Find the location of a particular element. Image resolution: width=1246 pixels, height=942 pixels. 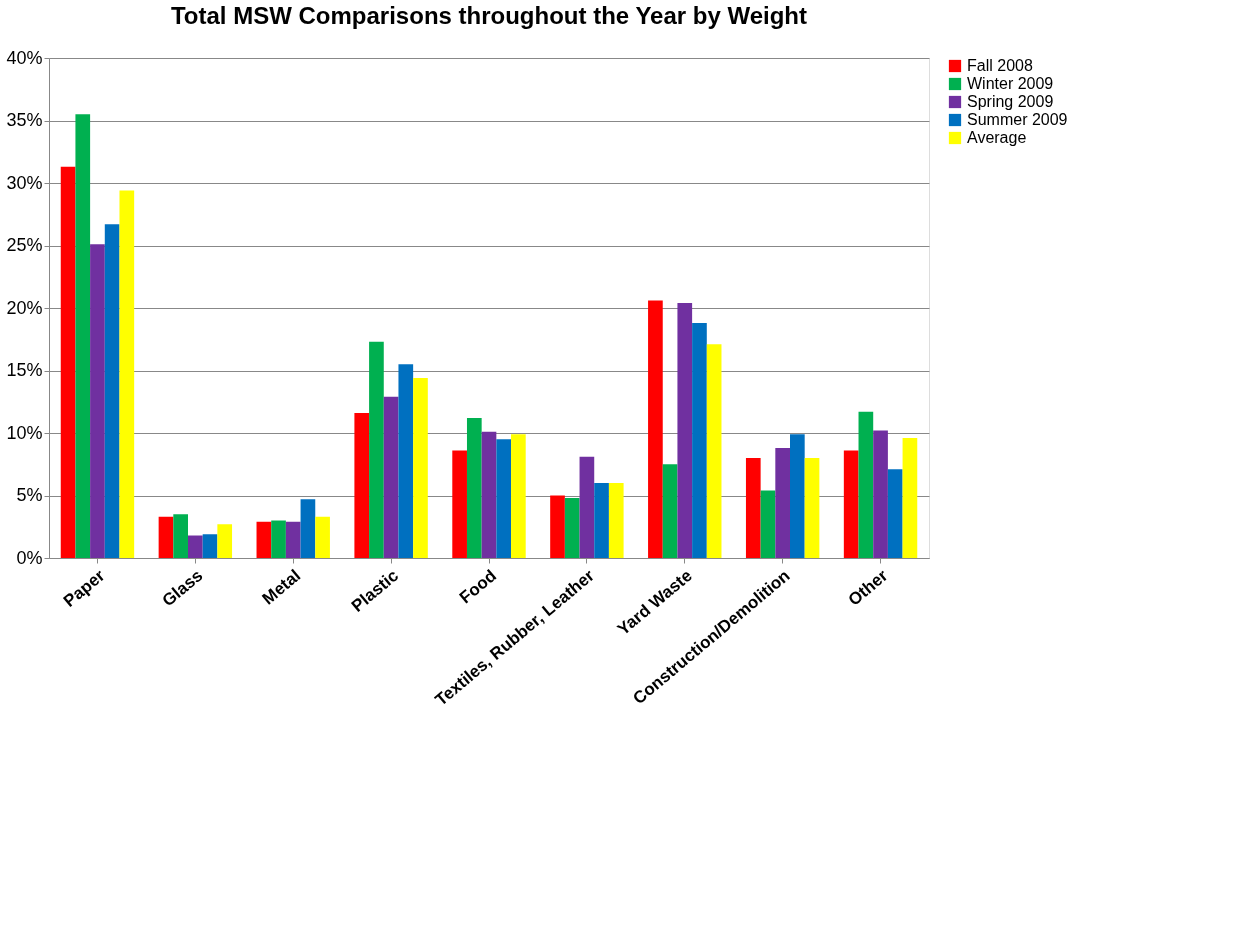

y-tick-label: 10% is located at coordinates (24, 432).